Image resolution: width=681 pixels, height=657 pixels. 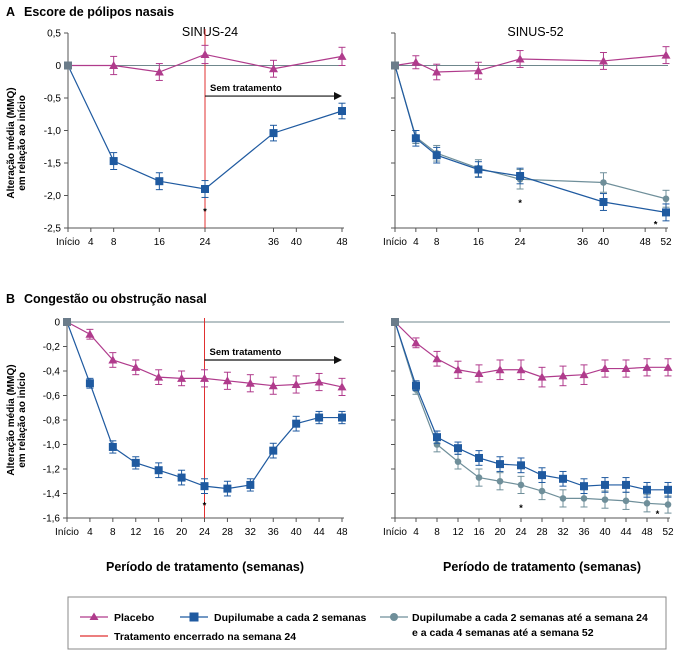 I want to click on panel-a-letter: A, so click(x=10, y=12).